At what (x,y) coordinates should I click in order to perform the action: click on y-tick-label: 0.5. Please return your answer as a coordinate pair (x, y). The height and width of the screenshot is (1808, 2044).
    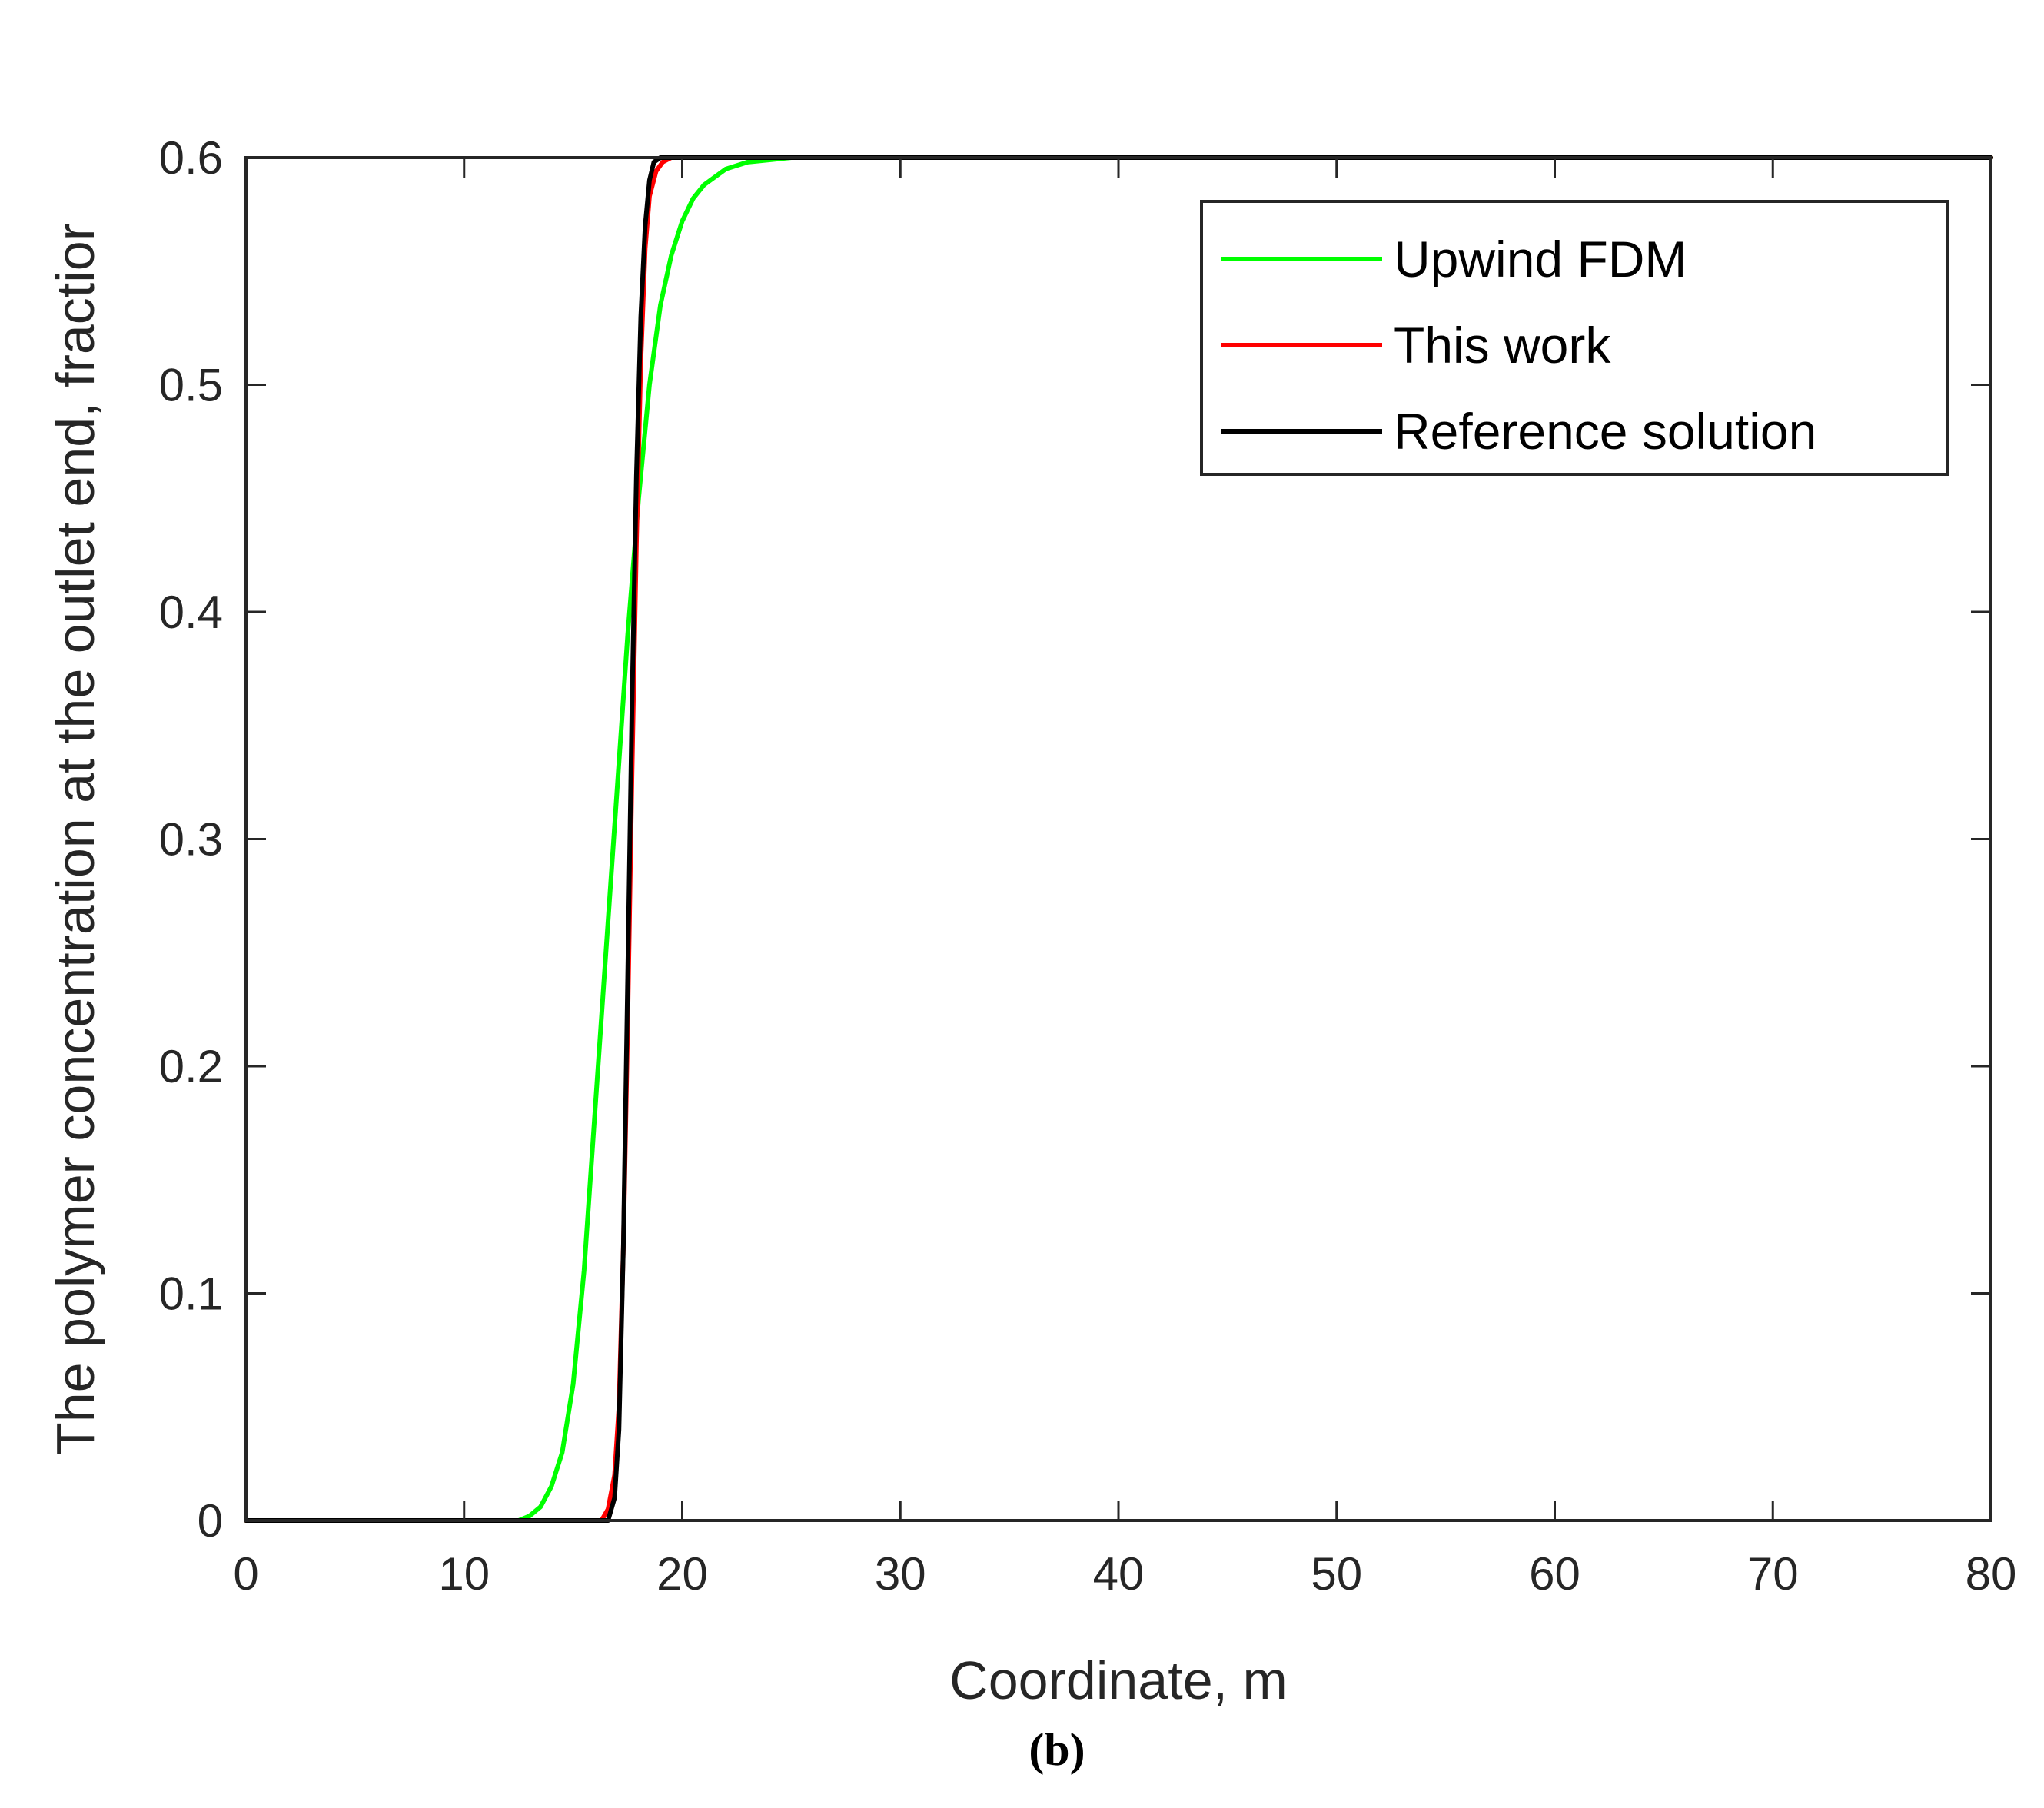
    Looking at the image, I should click on (191, 385).